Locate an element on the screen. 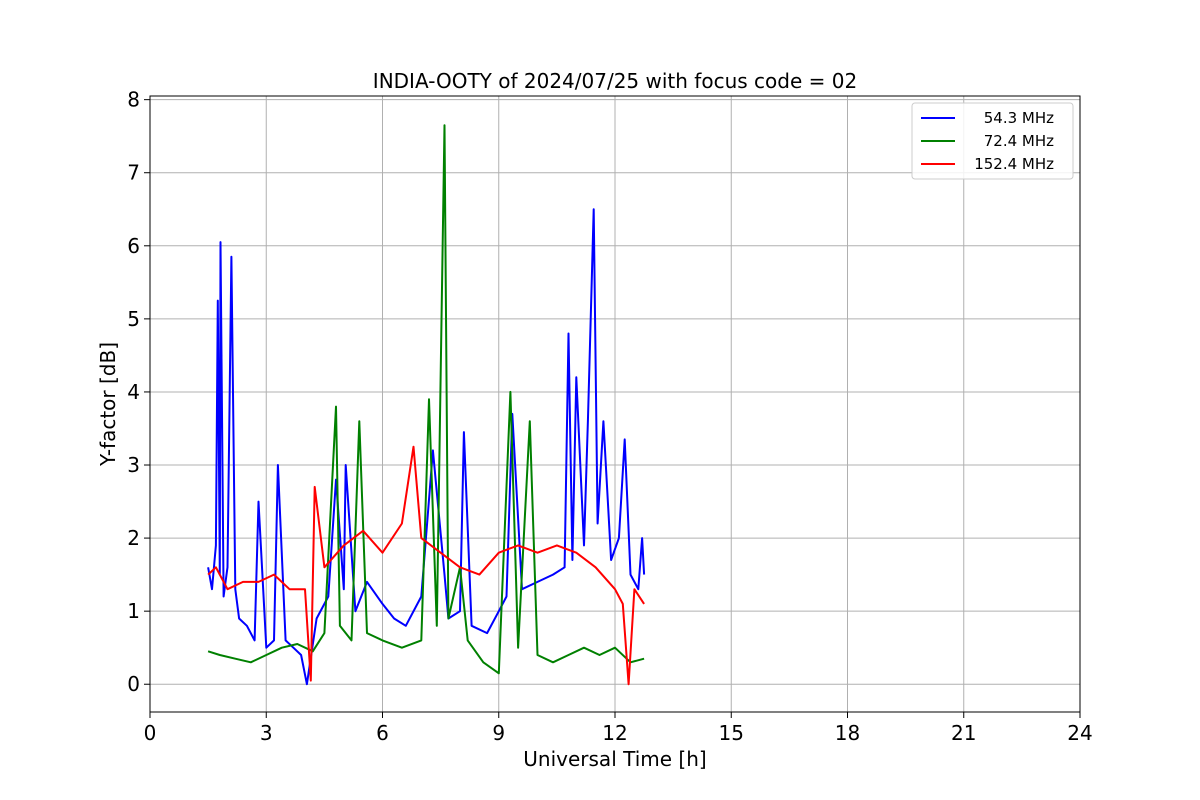 This screenshot has height=800, width=1200. y-tick-label: 5 is located at coordinates (133, 319).